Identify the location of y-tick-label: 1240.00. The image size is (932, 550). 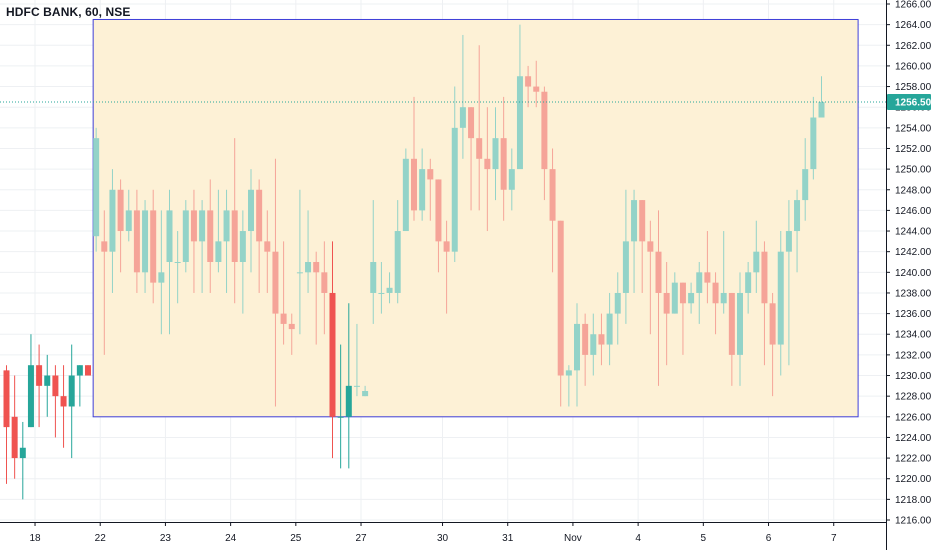
(913, 273).